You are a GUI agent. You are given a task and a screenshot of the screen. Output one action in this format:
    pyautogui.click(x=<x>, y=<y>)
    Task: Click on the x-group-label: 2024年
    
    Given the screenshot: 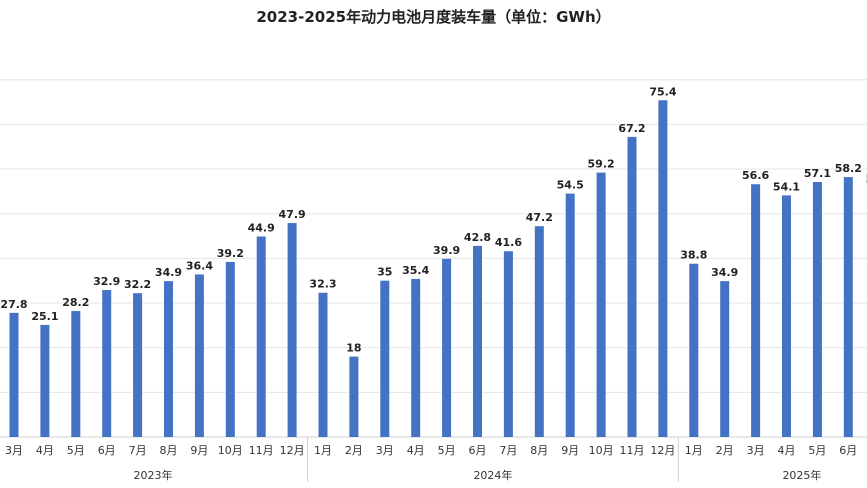 What is the action you would take?
    pyautogui.click(x=492, y=475)
    